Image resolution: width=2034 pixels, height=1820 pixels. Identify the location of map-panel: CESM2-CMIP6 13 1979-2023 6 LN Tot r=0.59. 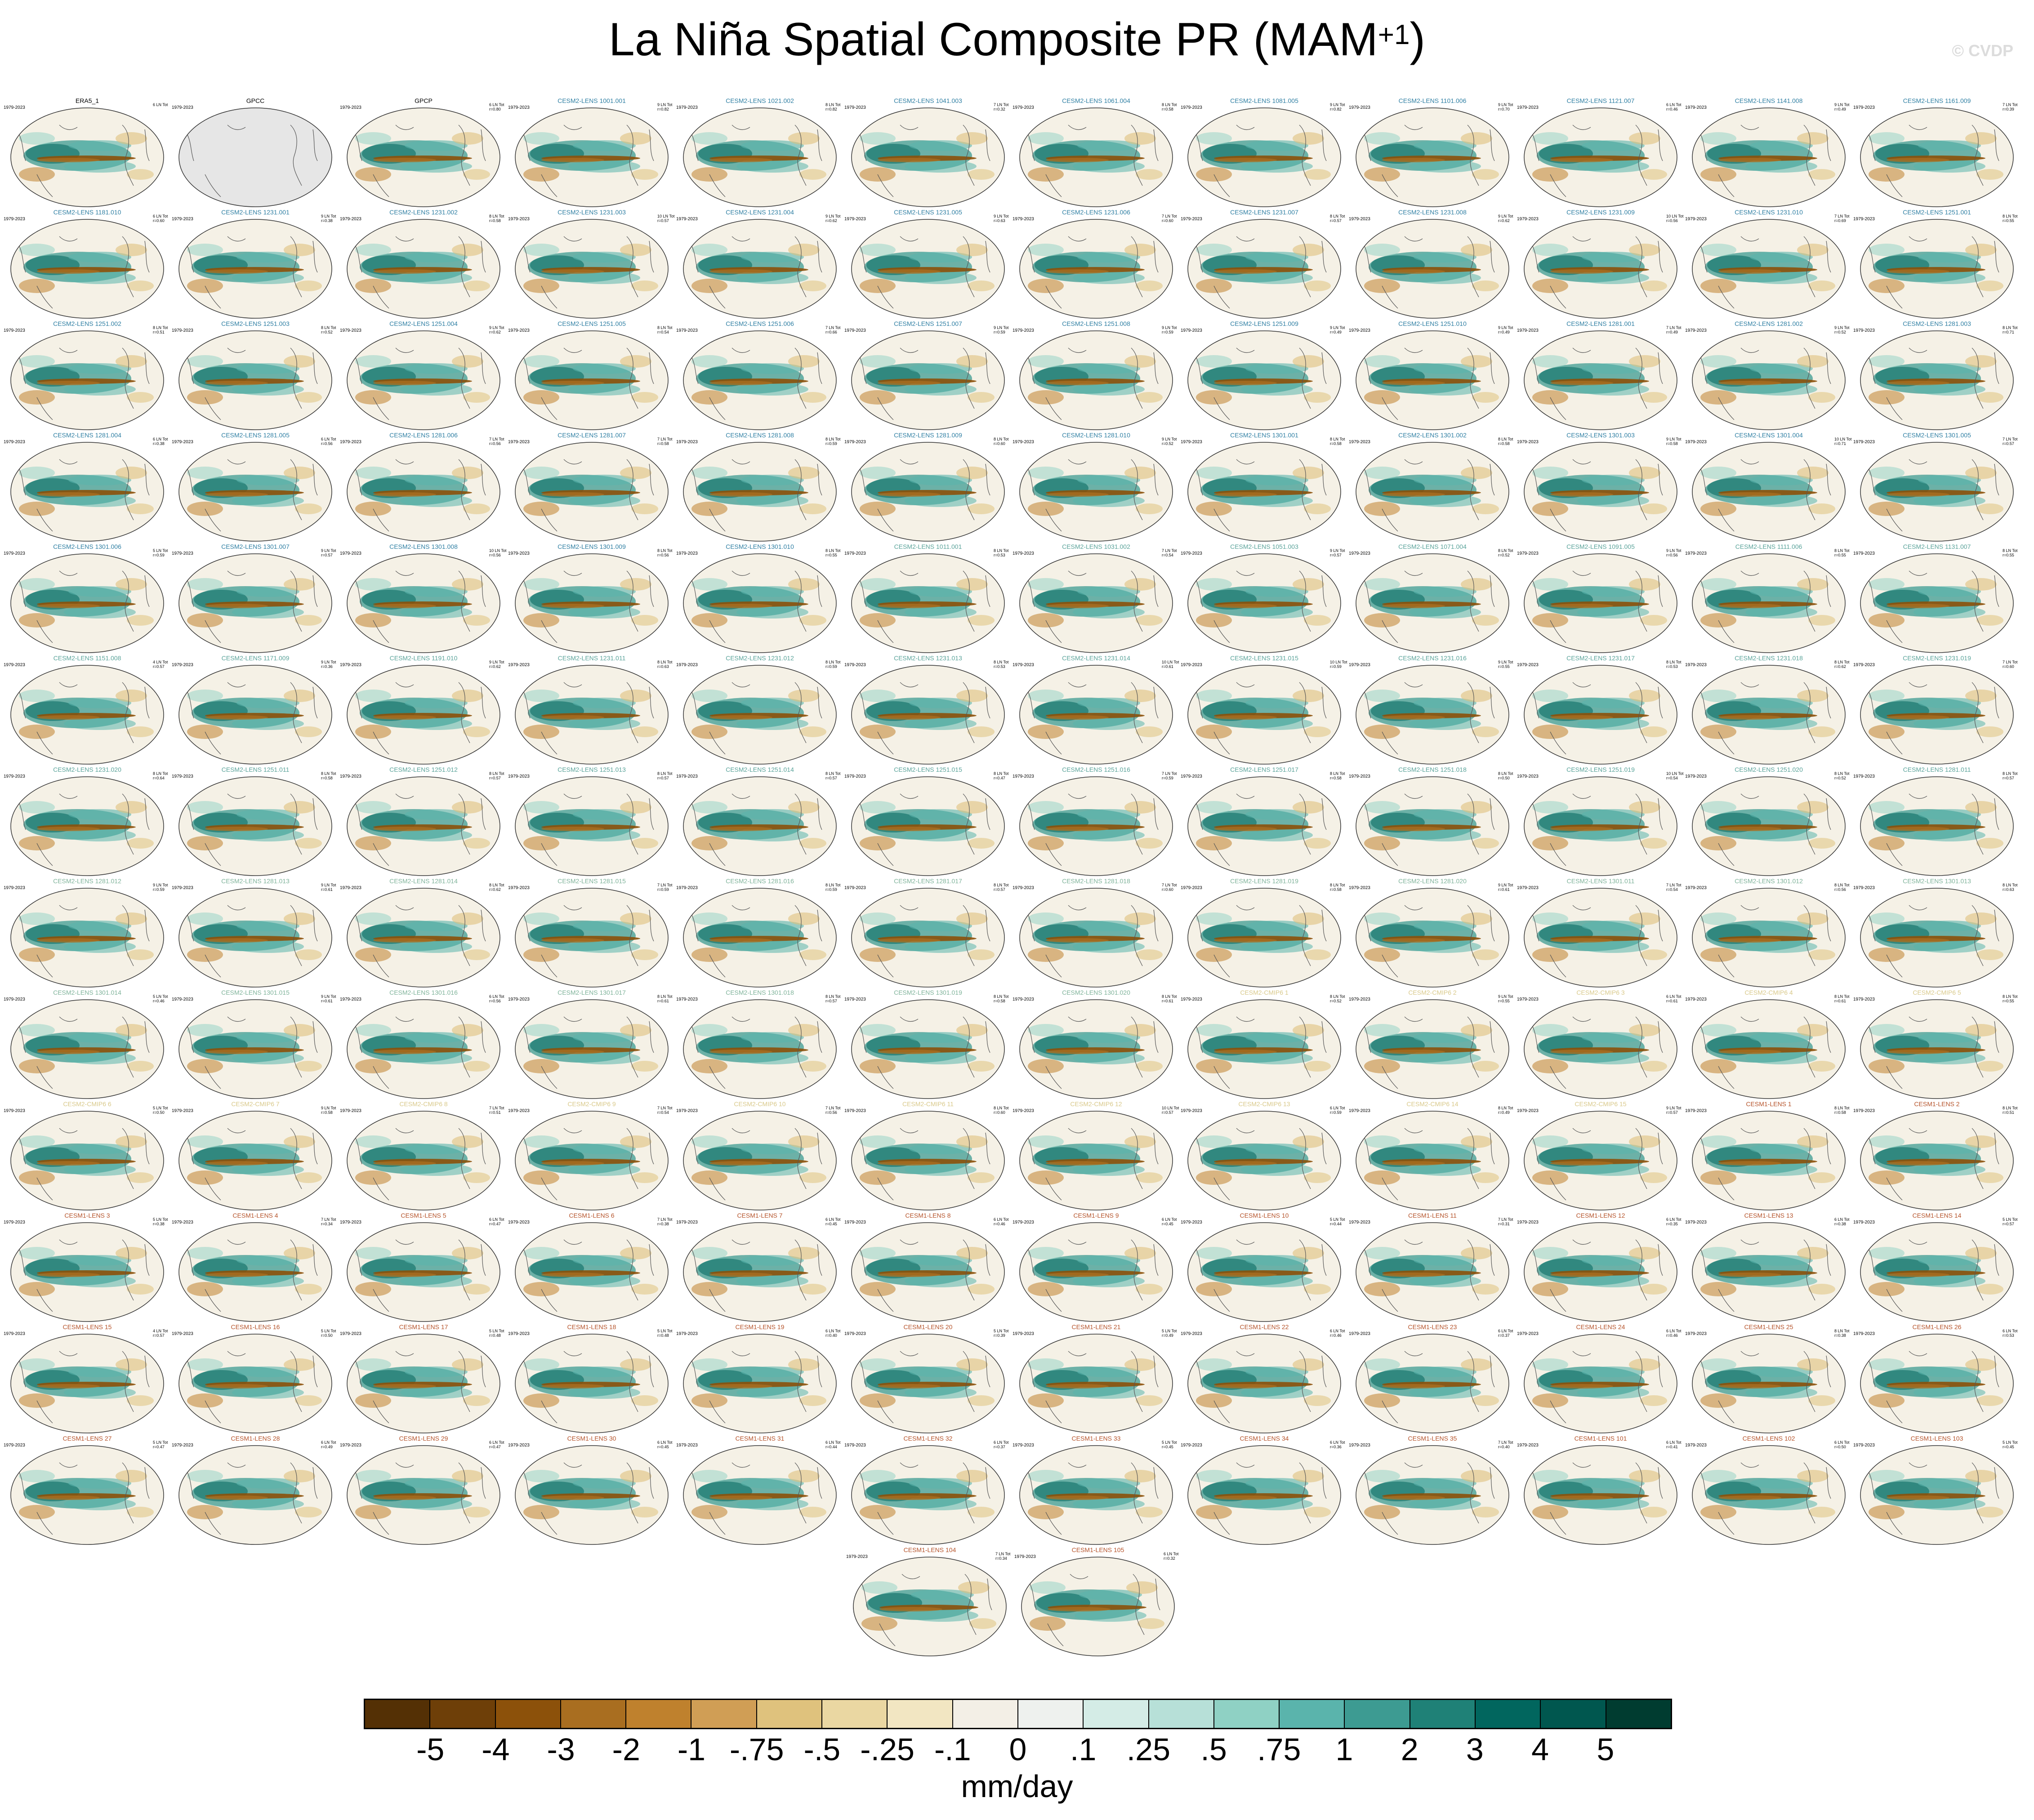
(1264, 1156).